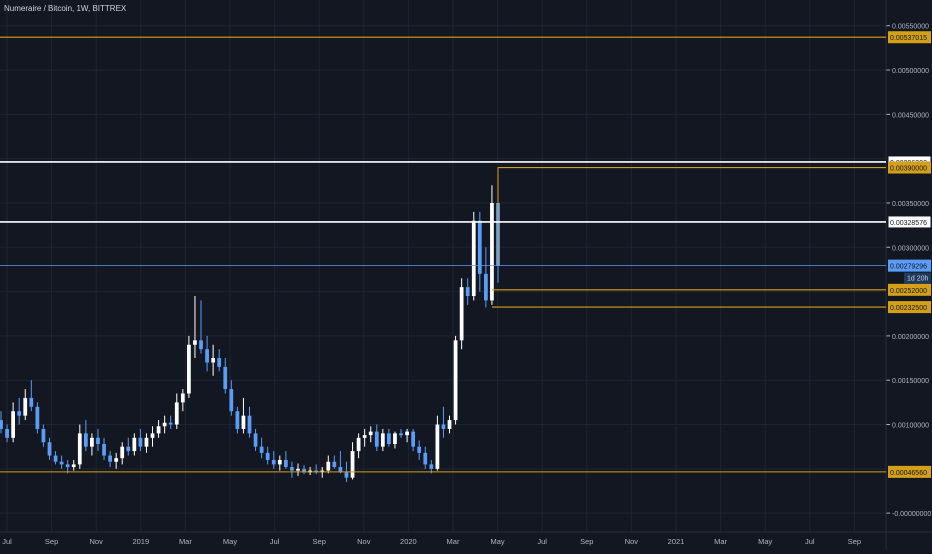  Describe the element at coordinates (910, 248) in the screenshot. I see `y-tick-label: 0.00300000` at that location.